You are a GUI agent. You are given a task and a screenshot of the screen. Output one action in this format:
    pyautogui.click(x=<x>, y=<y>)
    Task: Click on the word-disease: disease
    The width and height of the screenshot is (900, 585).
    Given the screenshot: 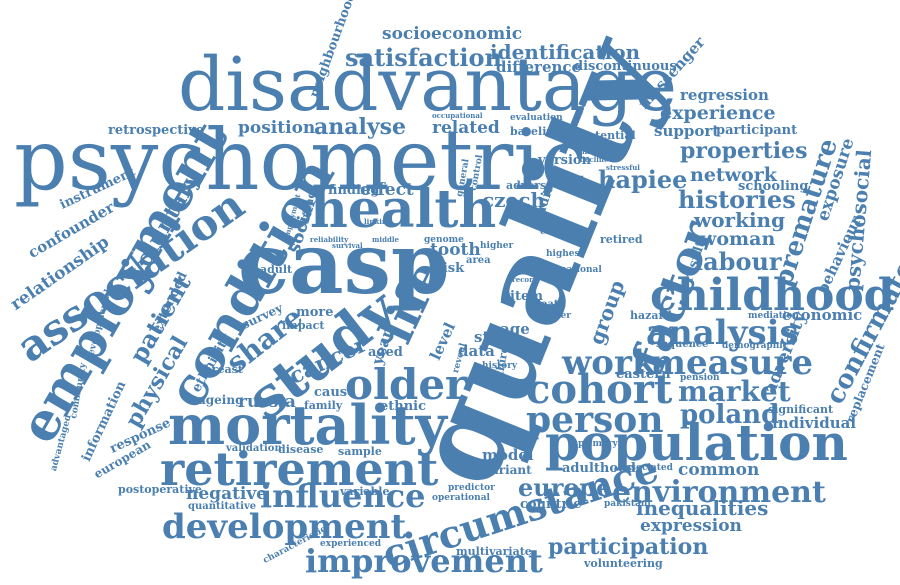 What is the action you would take?
    pyautogui.click(x=301, y=449)
    